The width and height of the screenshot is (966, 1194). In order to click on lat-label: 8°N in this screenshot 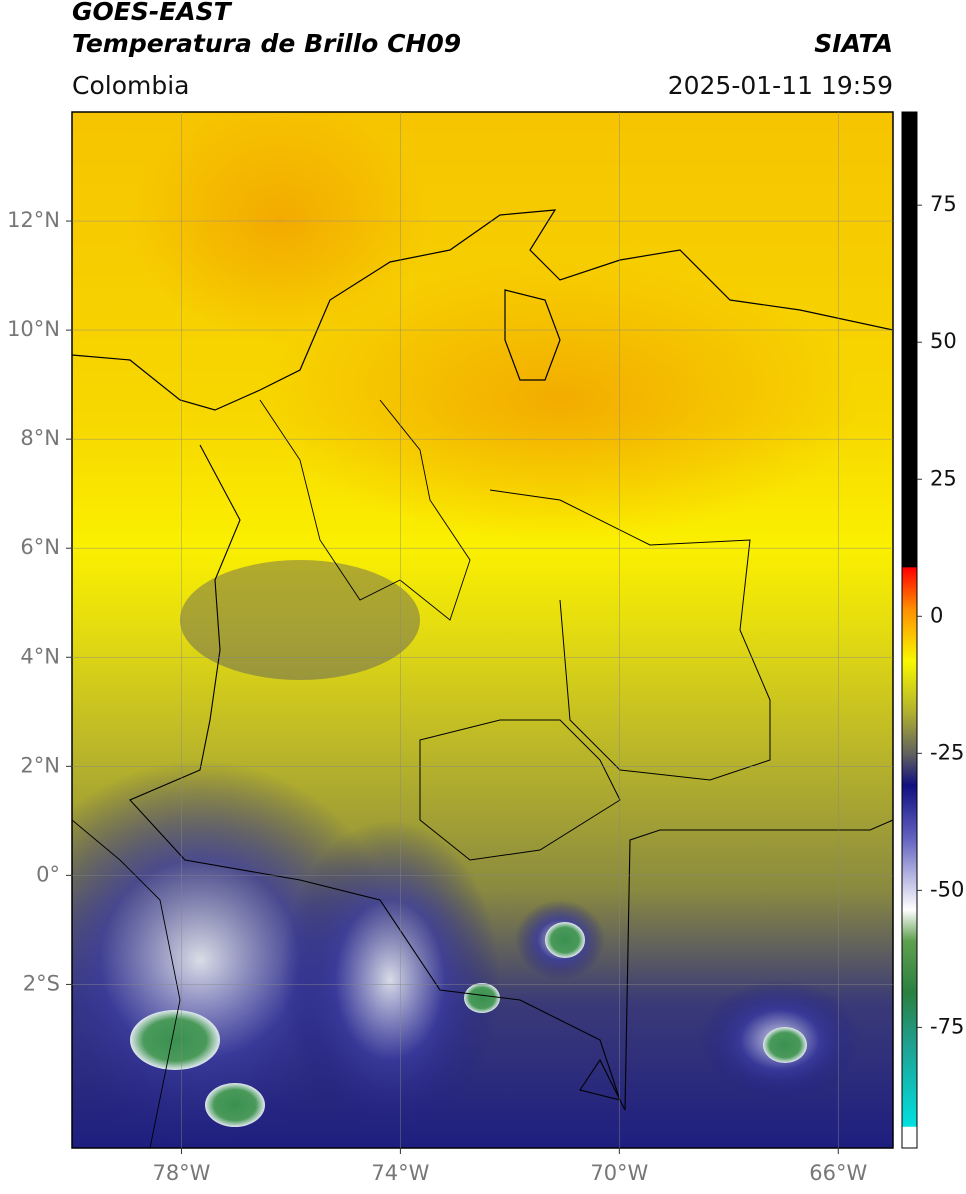, I will do `click(40, 438)`.